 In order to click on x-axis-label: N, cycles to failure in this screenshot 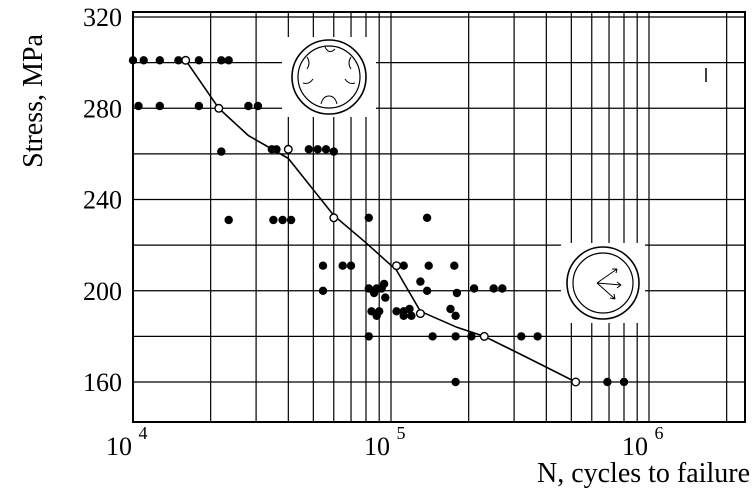, I will do `click(643, 473)`.